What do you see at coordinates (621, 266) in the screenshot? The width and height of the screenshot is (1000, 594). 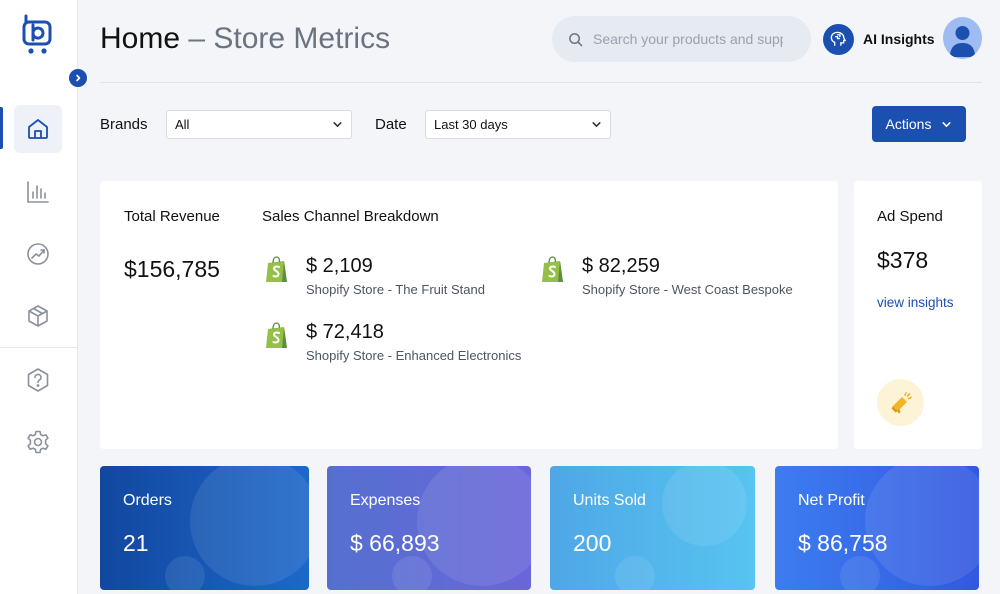 I see `channel-amount: $ 82,259` at bounding box center [621, 266].